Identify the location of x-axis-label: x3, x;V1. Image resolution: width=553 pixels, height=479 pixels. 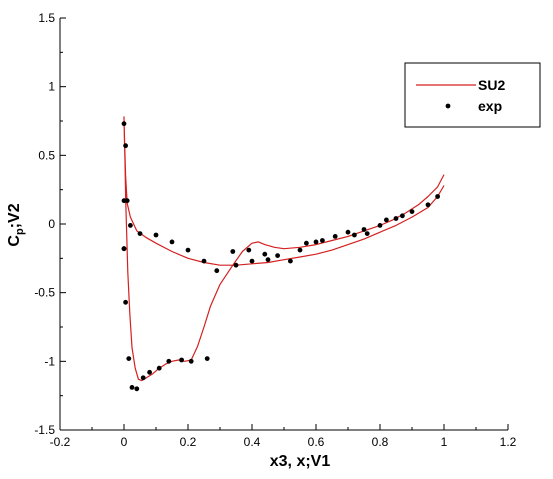
(300, 461).